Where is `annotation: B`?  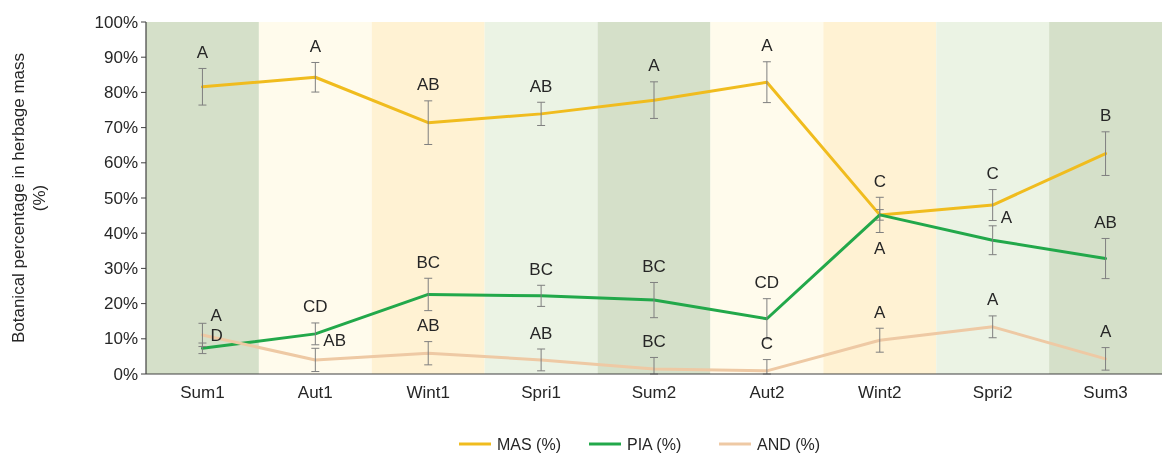
annotation: B is located at coordinates (1105, 116).